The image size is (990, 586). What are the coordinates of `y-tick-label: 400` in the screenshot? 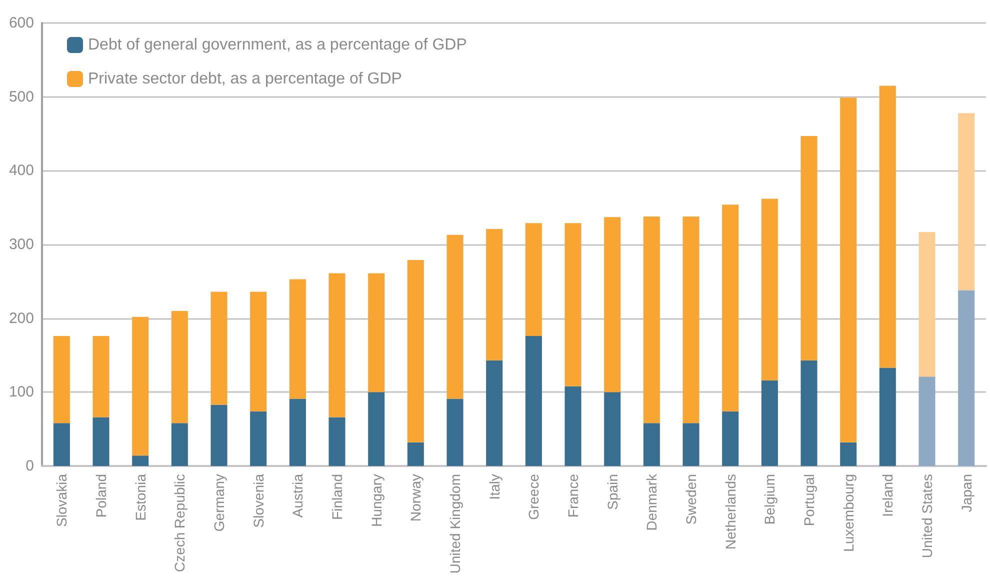 It's located at (21, 171).